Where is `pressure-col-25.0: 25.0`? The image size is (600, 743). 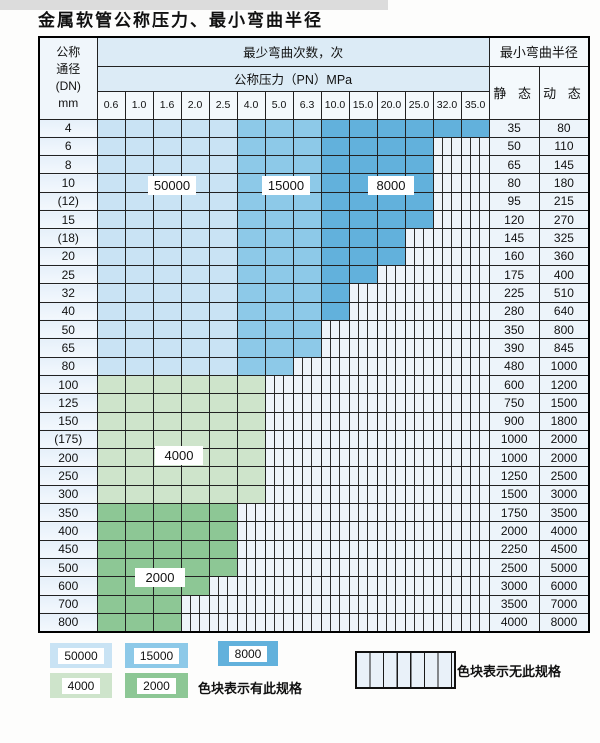
pressure-col-25.0: 25.0 is located at coordinates (419, 105).